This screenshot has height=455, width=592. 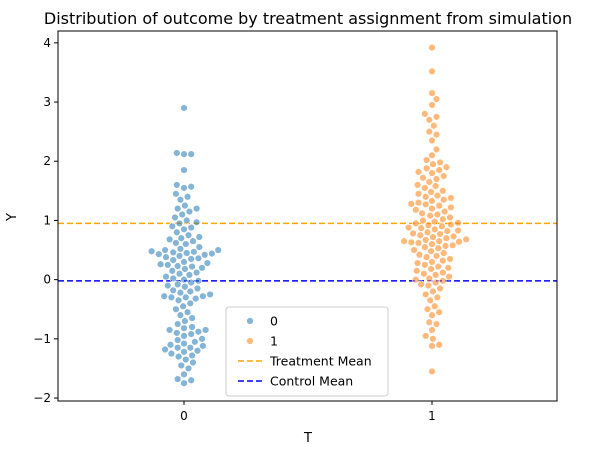 I want to click on y-tick-label: 4, so click(x=47, y=43).